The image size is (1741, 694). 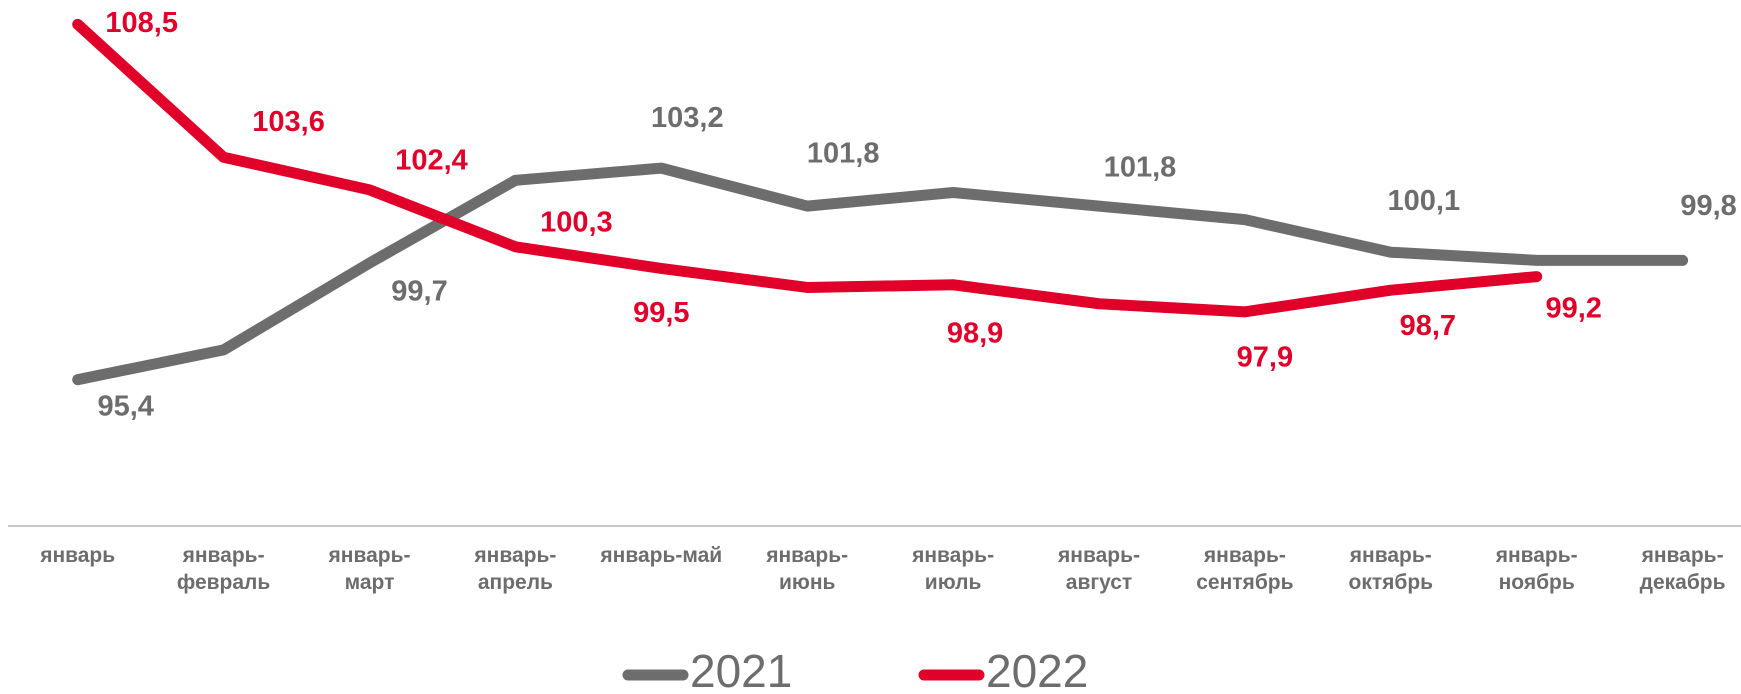 I want to click on x-tick-label: январь, so click(x=78, y=555).